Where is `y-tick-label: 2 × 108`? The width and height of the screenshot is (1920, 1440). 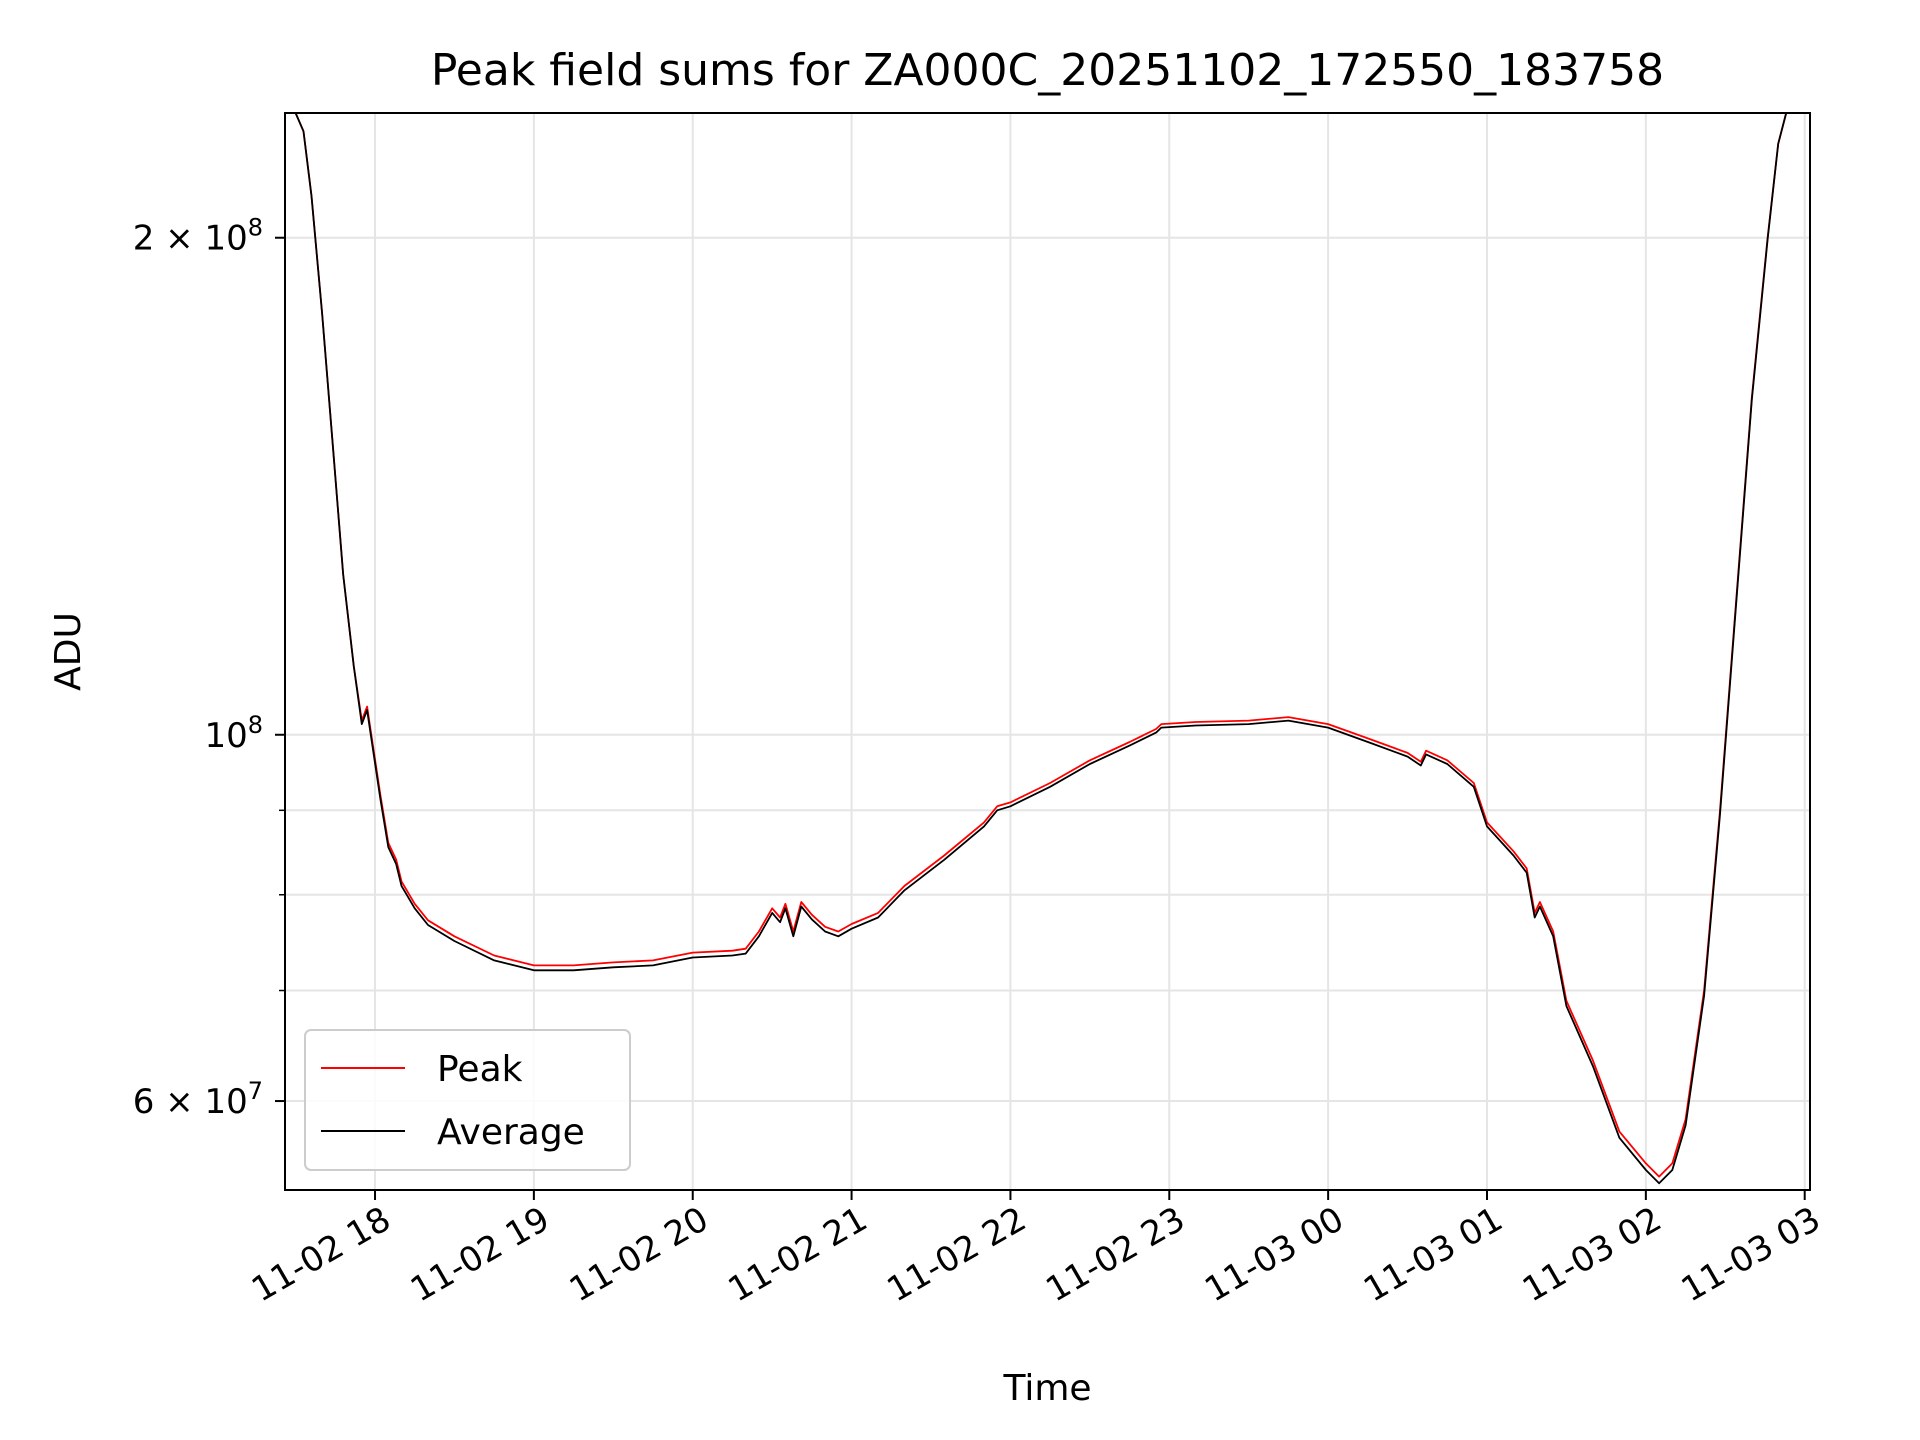
y-tick-label: 2 × 108 is located at coordinates (198, 236).